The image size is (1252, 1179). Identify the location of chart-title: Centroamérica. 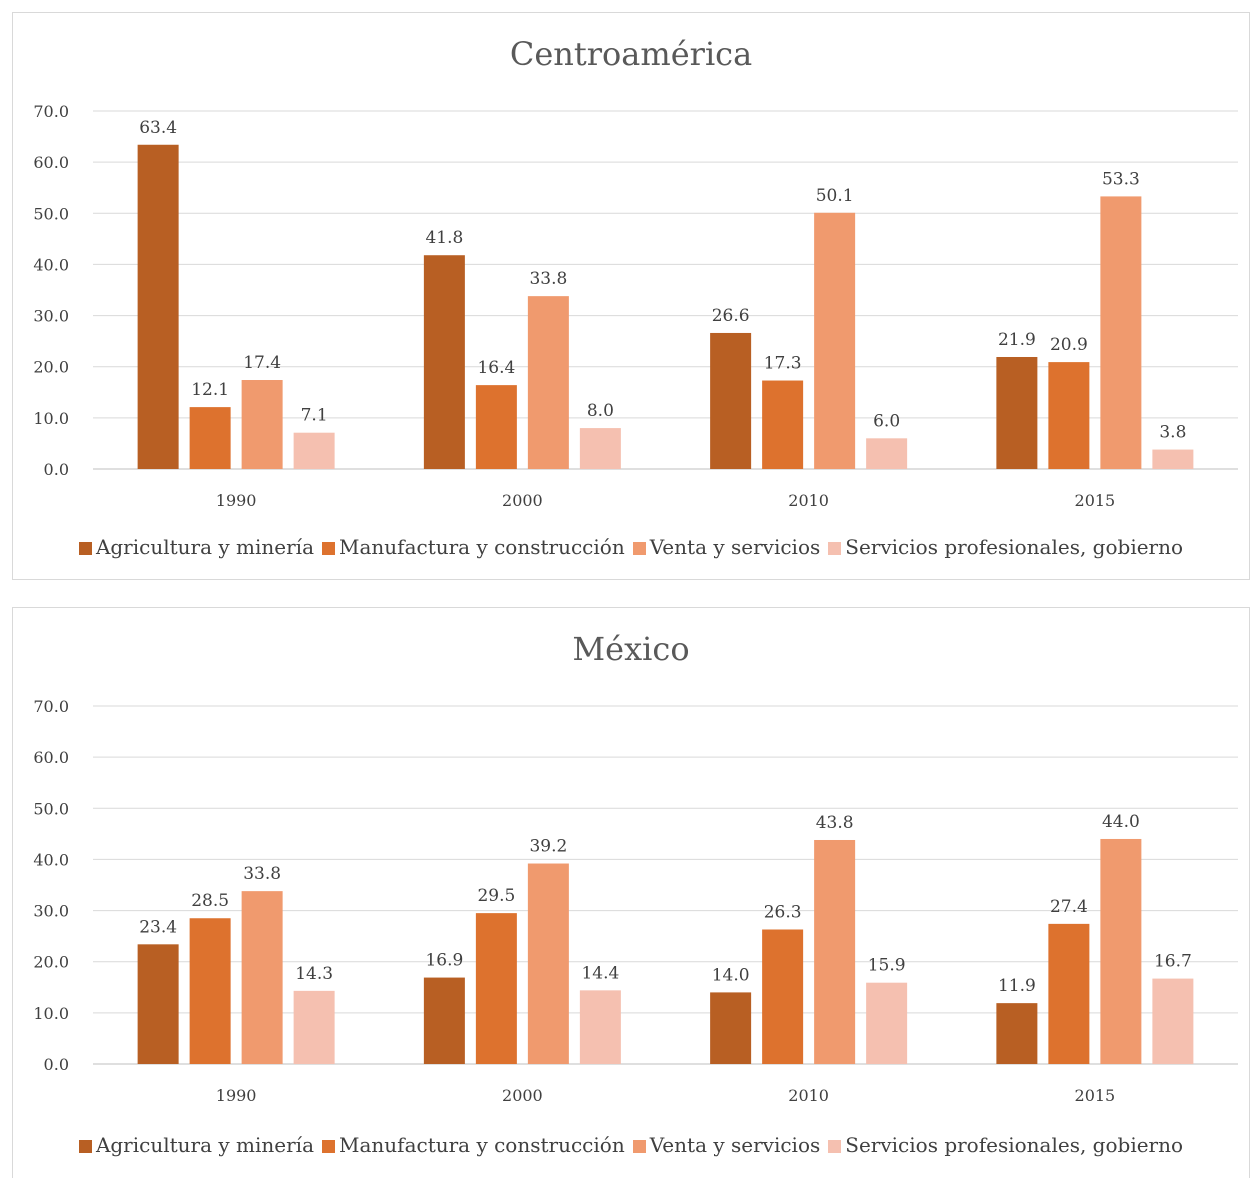
(631, 54).